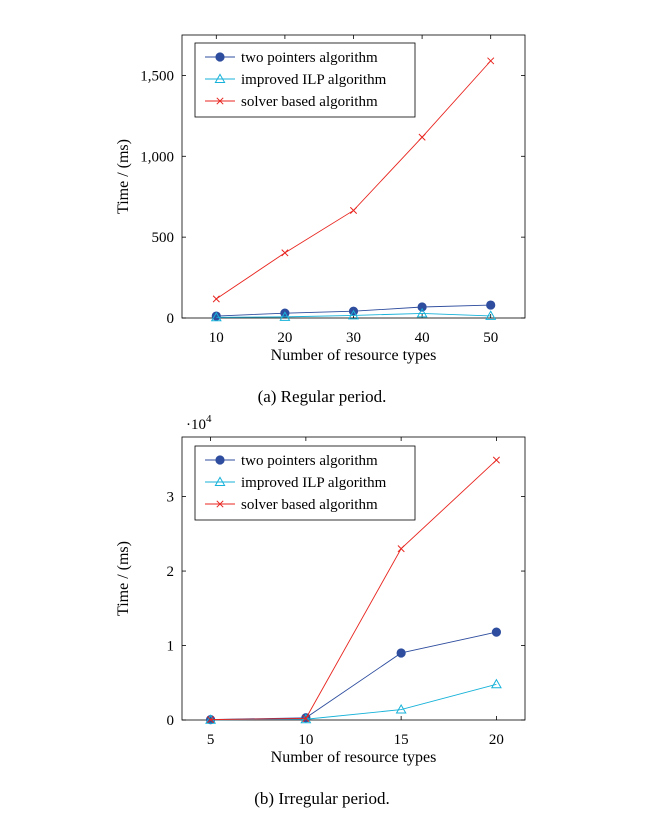 The width and height of the screenshot is (656, 823). What do you see at coordinates (171, 572) in the screenshot?
I see `y-tick-label: 2` at bounding box center [171, 572].